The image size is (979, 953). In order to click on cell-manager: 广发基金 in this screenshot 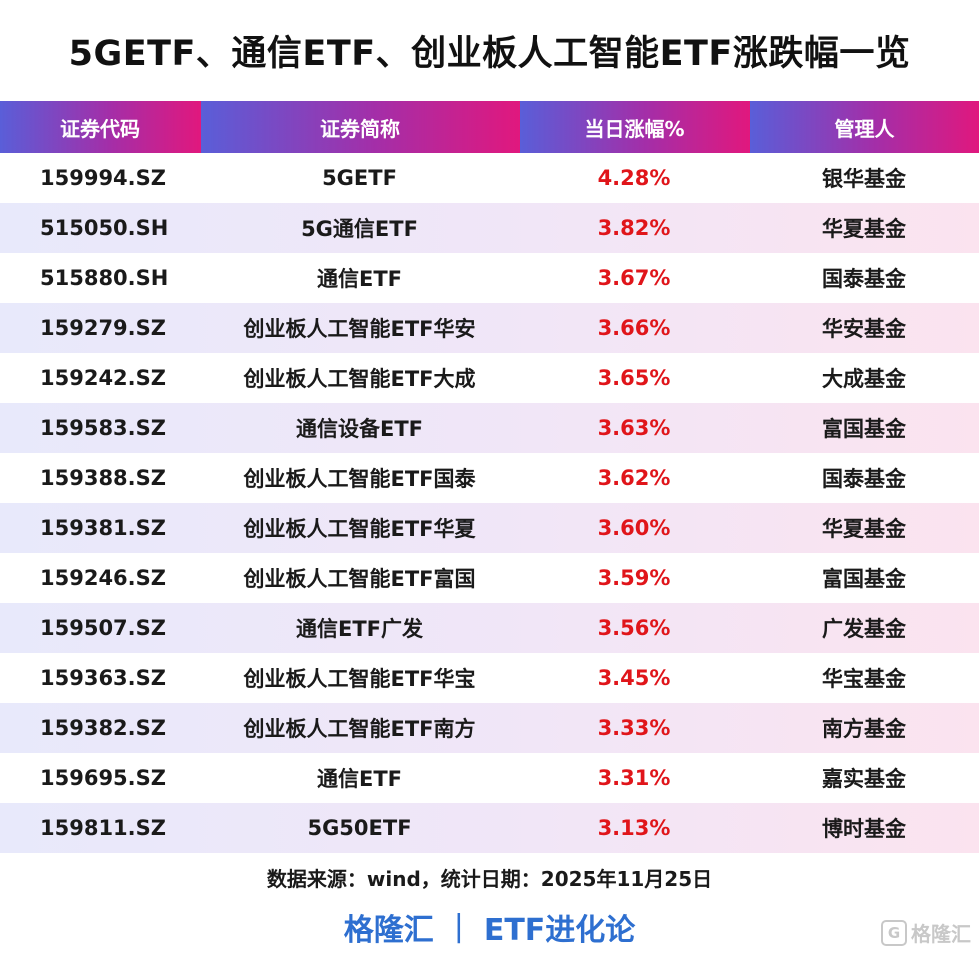, I will do `click(864, 629)`.